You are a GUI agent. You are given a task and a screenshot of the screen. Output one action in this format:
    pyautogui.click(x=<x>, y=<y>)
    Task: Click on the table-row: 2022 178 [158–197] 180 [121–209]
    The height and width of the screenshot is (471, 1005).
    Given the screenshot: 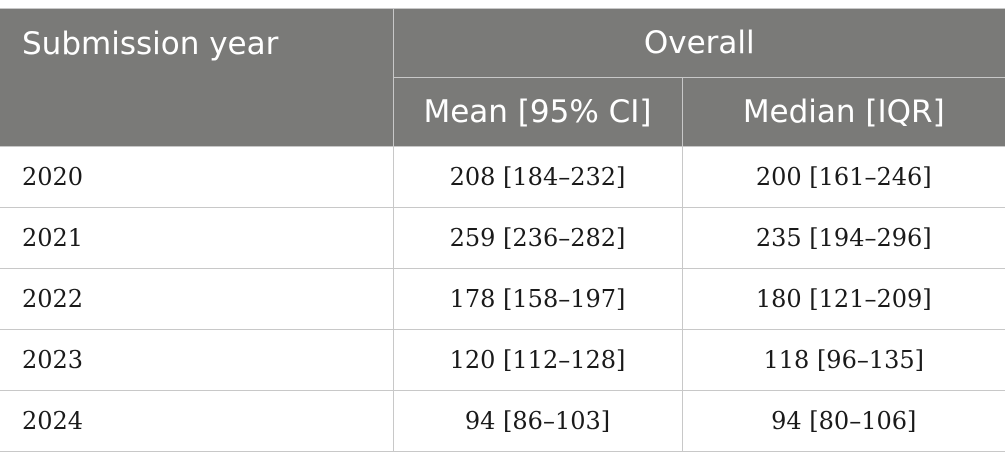 What is the action you would take?
    pyautogui.click(x=502, y=299)
    